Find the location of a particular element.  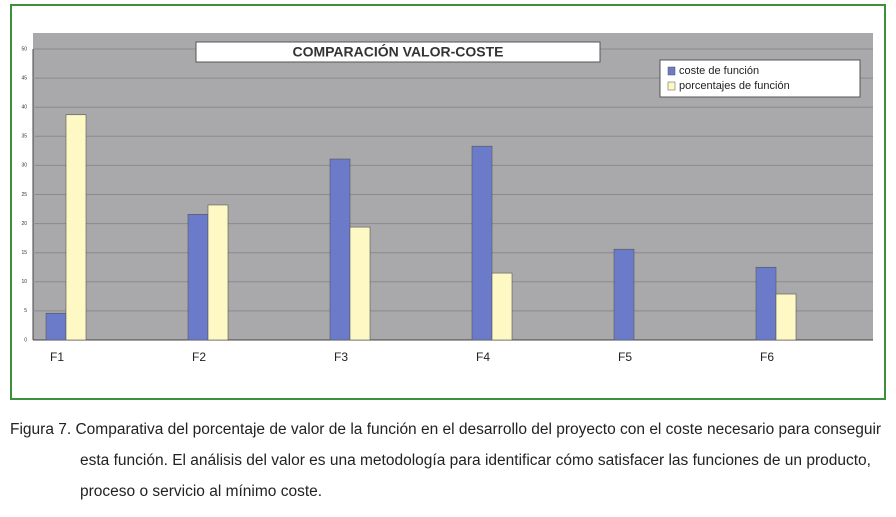

chart-title: COMPARACIÓN VALOR-COSTE is located at coordinates (397, 51).